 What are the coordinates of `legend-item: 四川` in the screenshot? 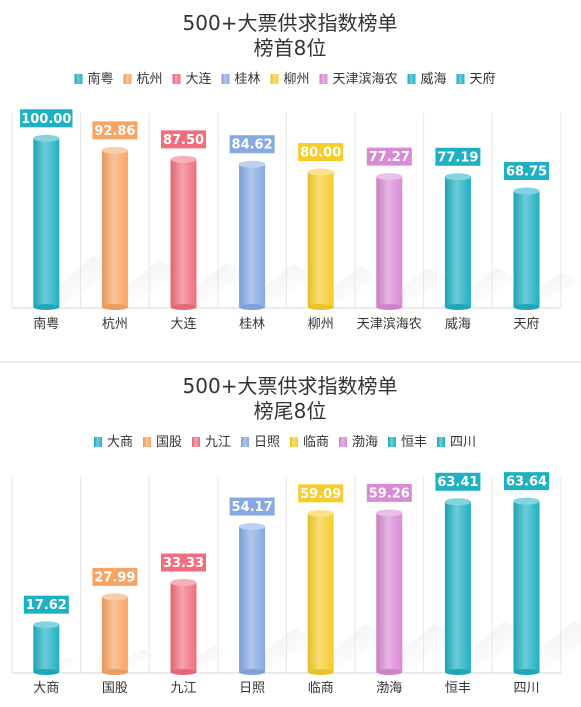 It's located at (463, 442).